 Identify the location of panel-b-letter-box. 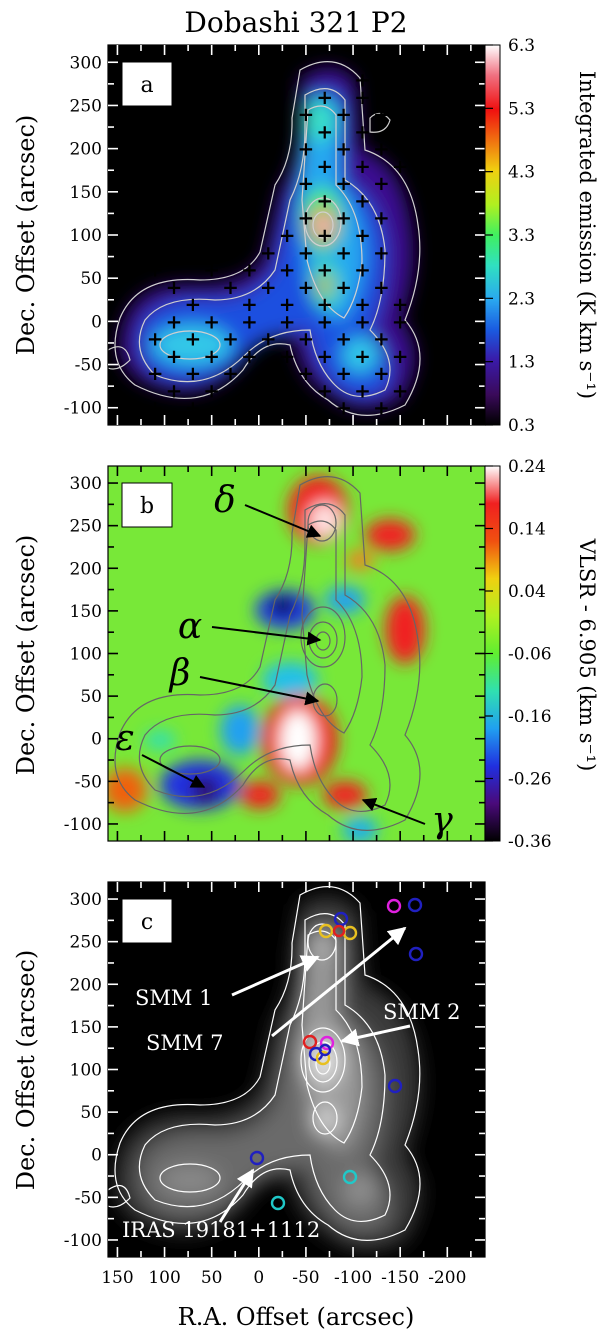
(147, 505).